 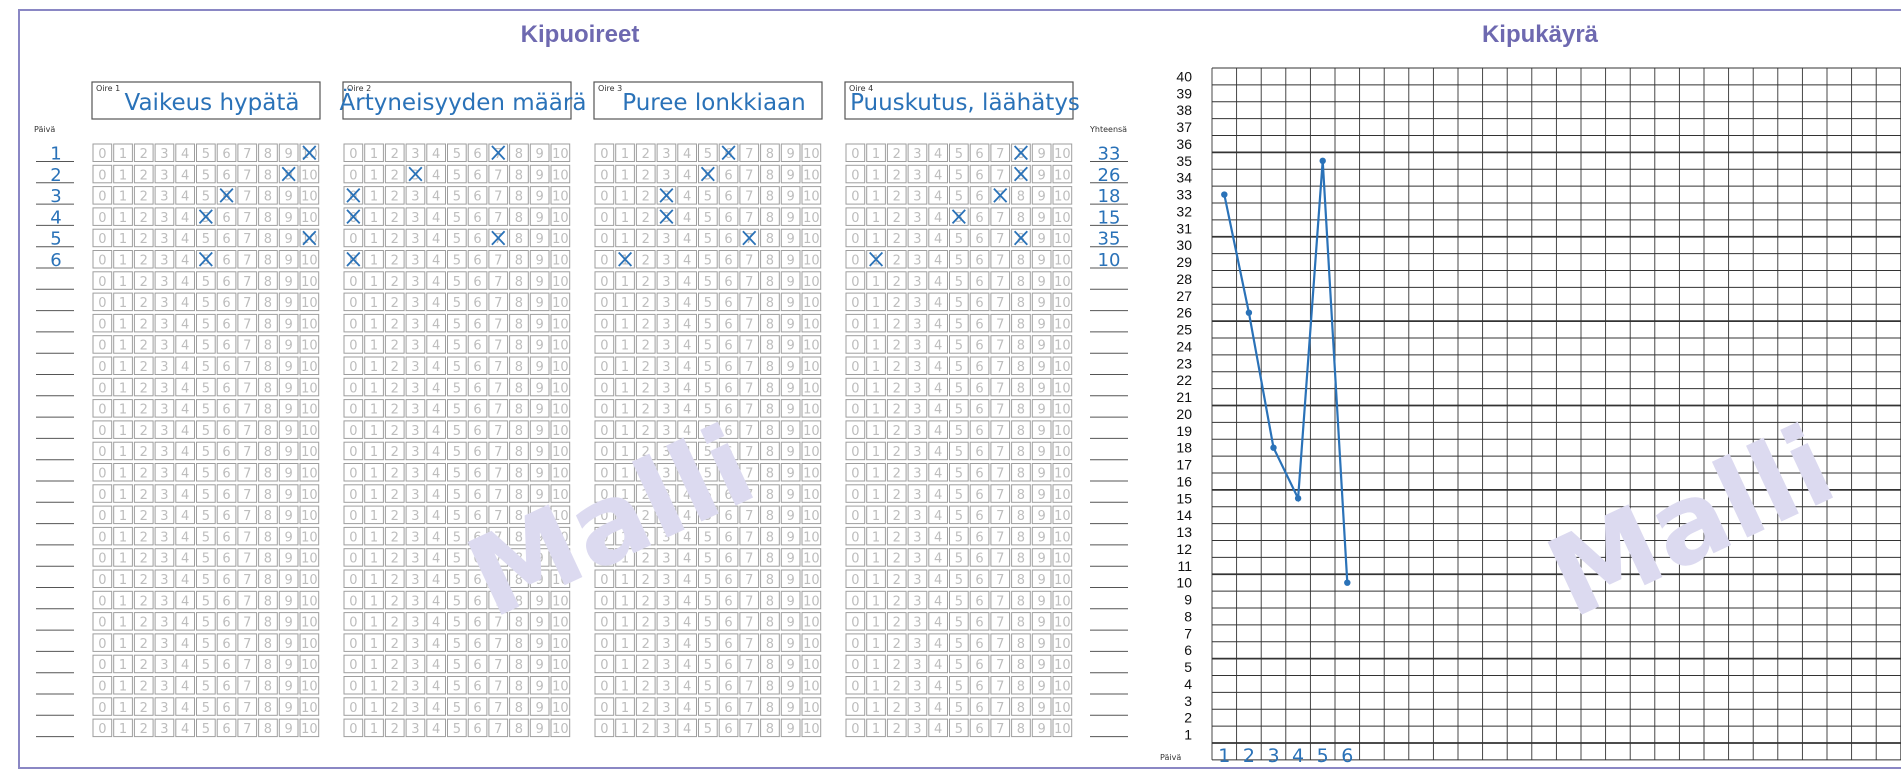 What do you see at coordinates (1109, 260) in the screenshot?
I see `day-total: 10` at bounding box center [1109, 260].